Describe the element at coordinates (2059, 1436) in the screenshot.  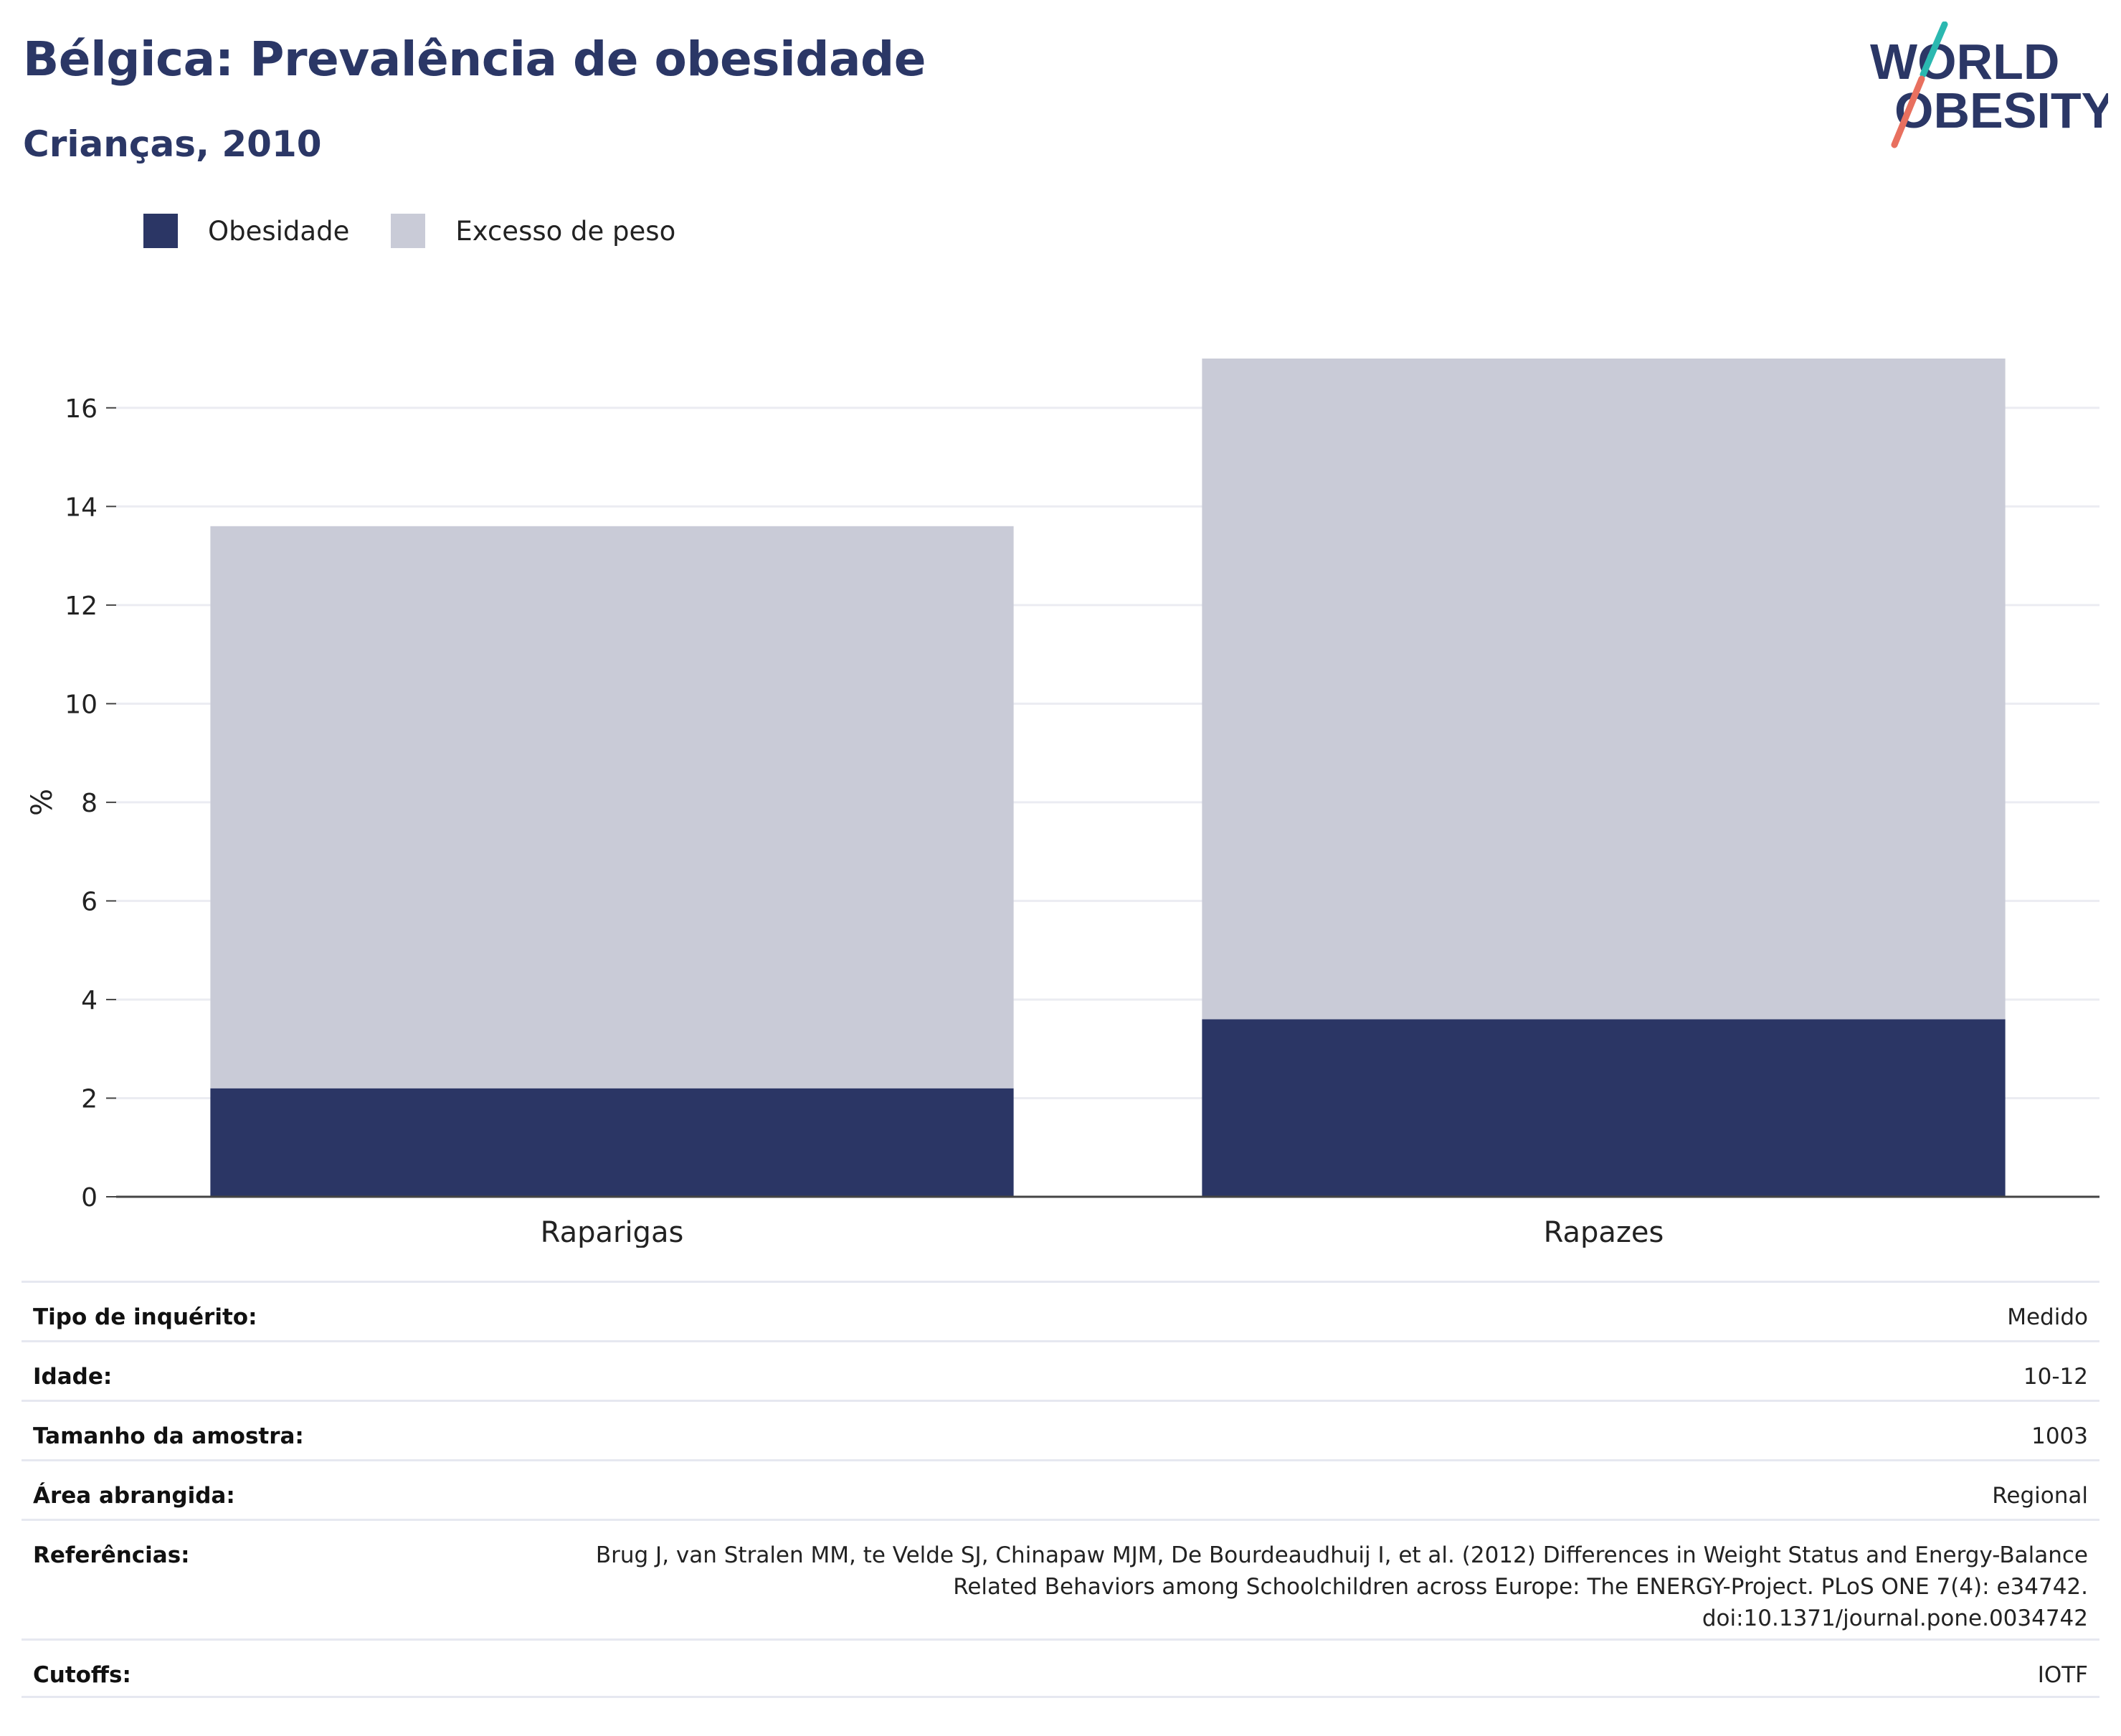
I see `meta-value-sample-size: 1003` at that location.